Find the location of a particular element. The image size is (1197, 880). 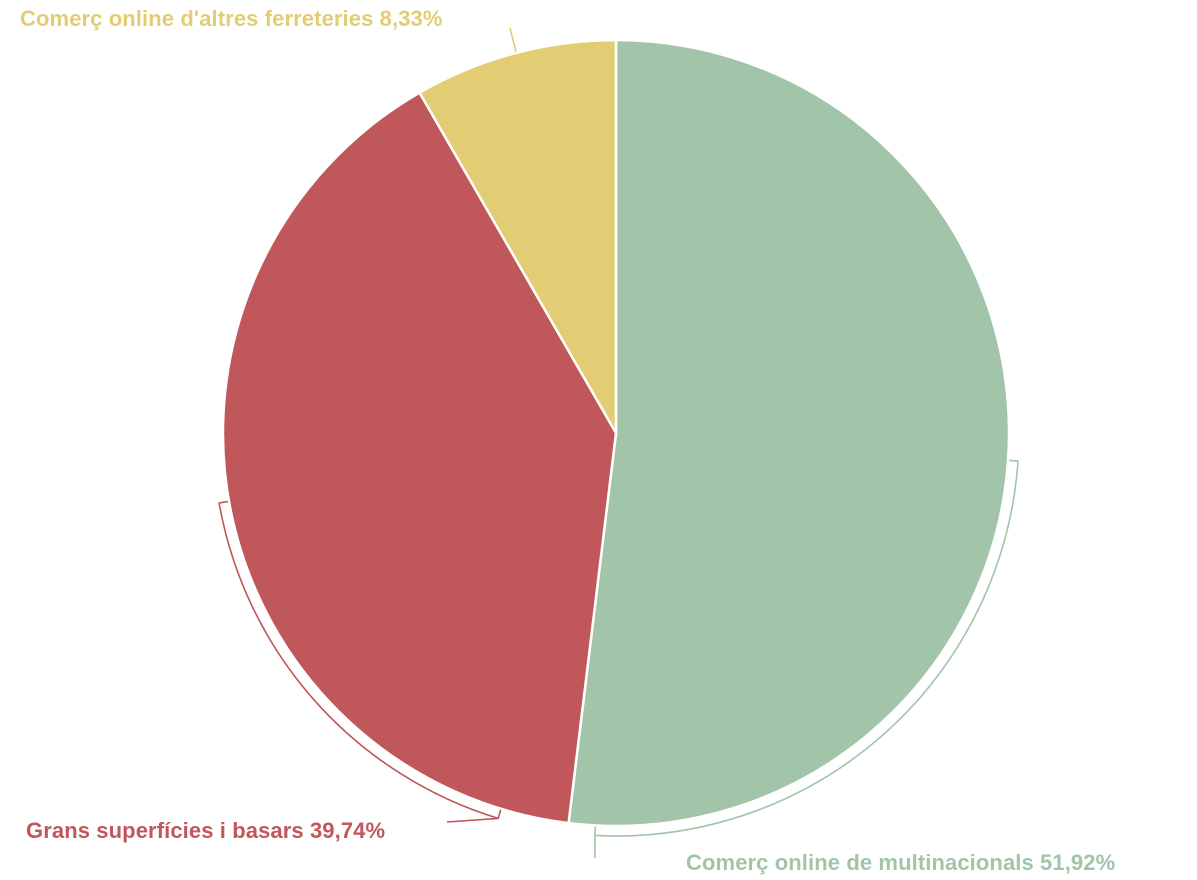

pie-slice-altres-ferreteries is located at coordinates (517, 238).